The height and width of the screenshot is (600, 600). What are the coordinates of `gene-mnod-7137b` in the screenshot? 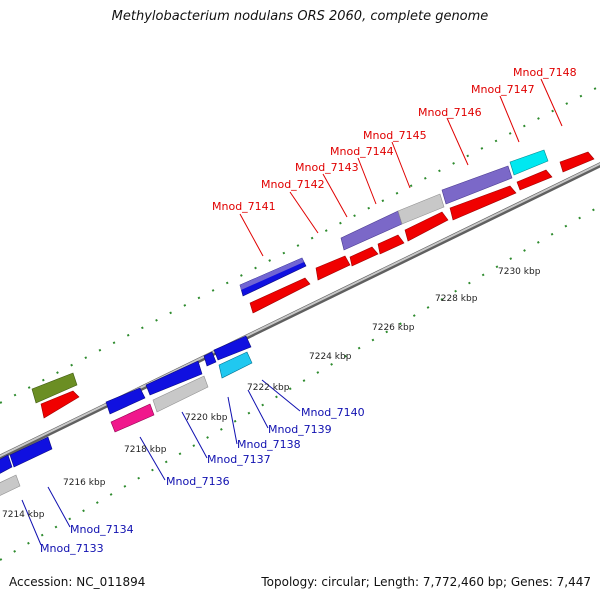 It's located at (132, 418).